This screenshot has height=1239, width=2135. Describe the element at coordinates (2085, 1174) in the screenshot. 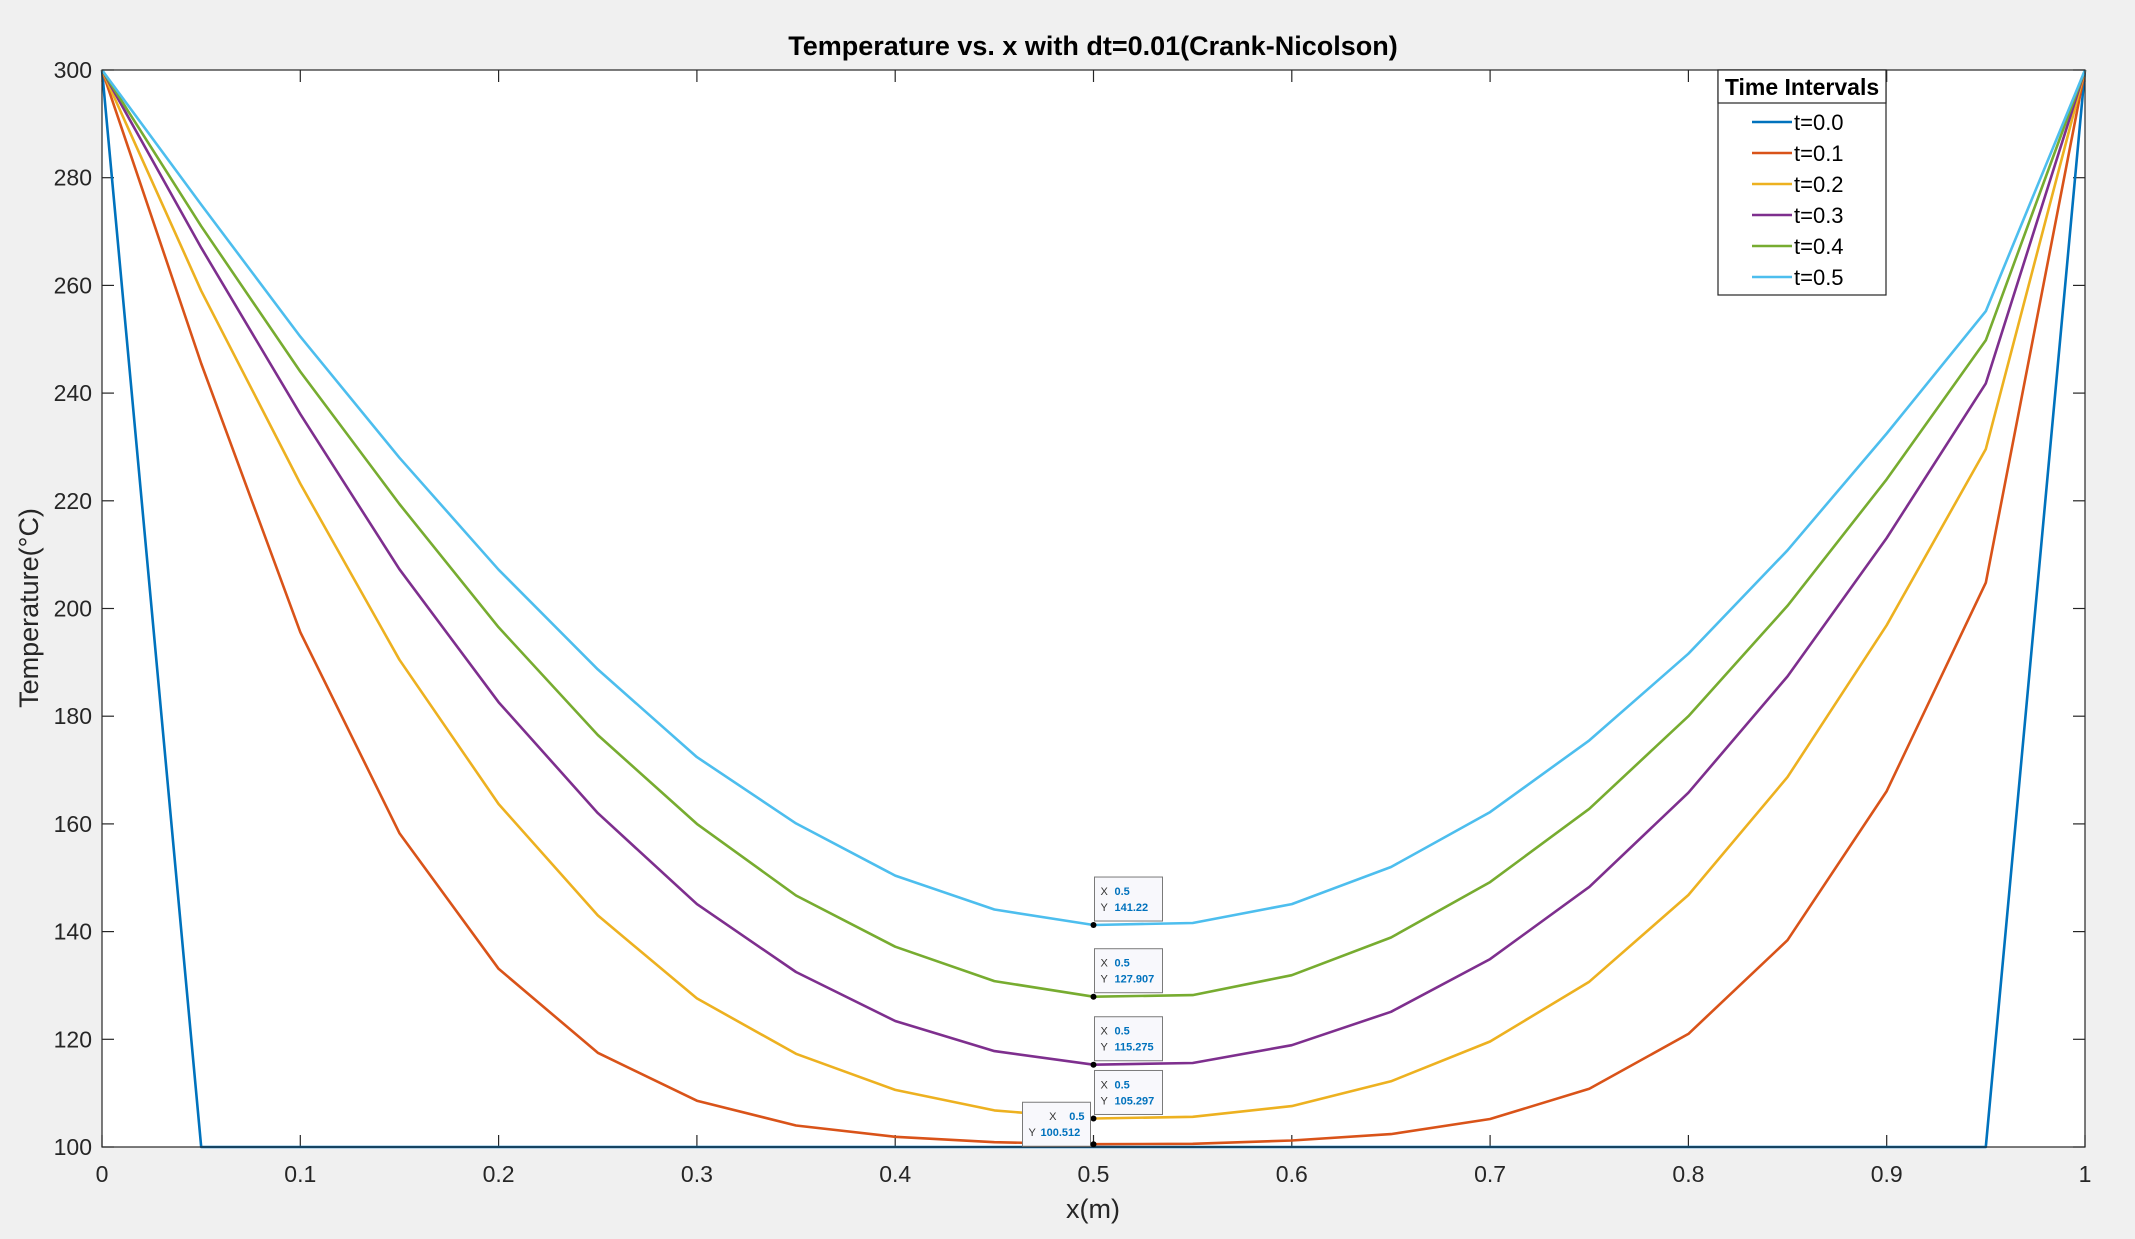

I see `x-tick-label: 1` at that location.